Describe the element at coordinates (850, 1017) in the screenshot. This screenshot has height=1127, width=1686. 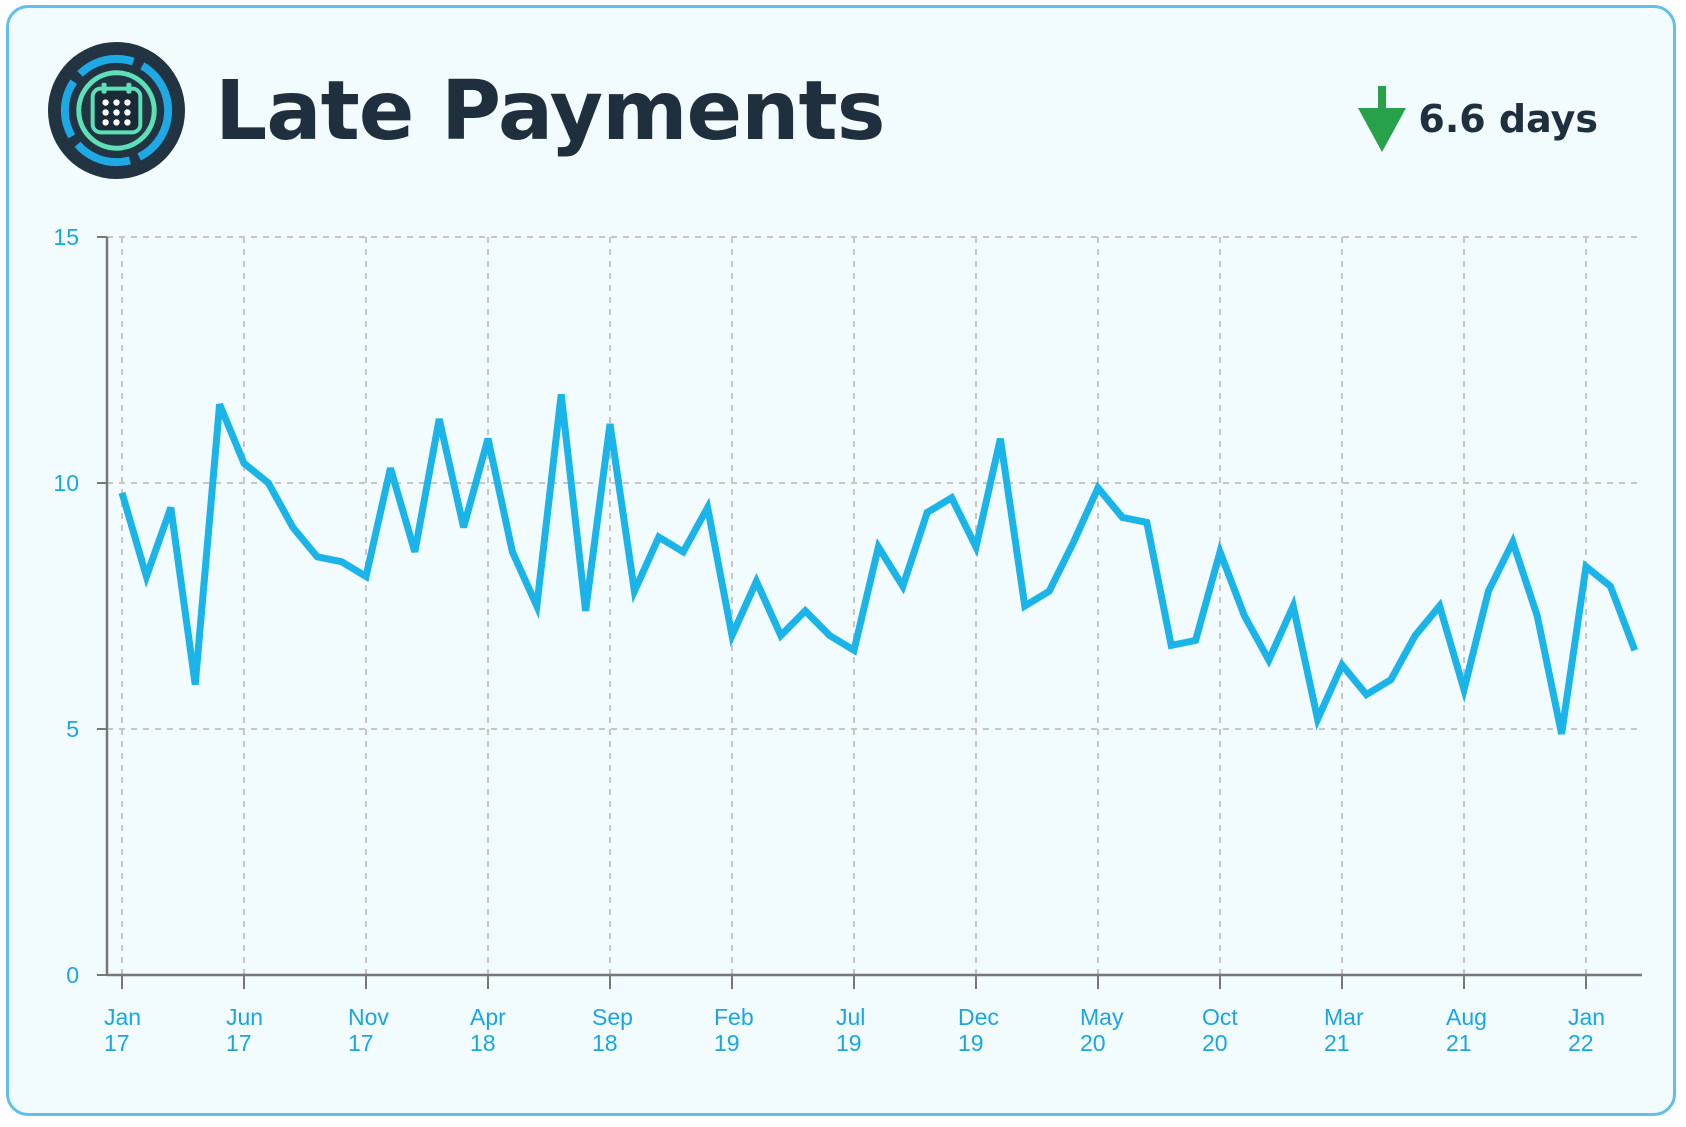
I see `x-tick-month: Jul` at that location.